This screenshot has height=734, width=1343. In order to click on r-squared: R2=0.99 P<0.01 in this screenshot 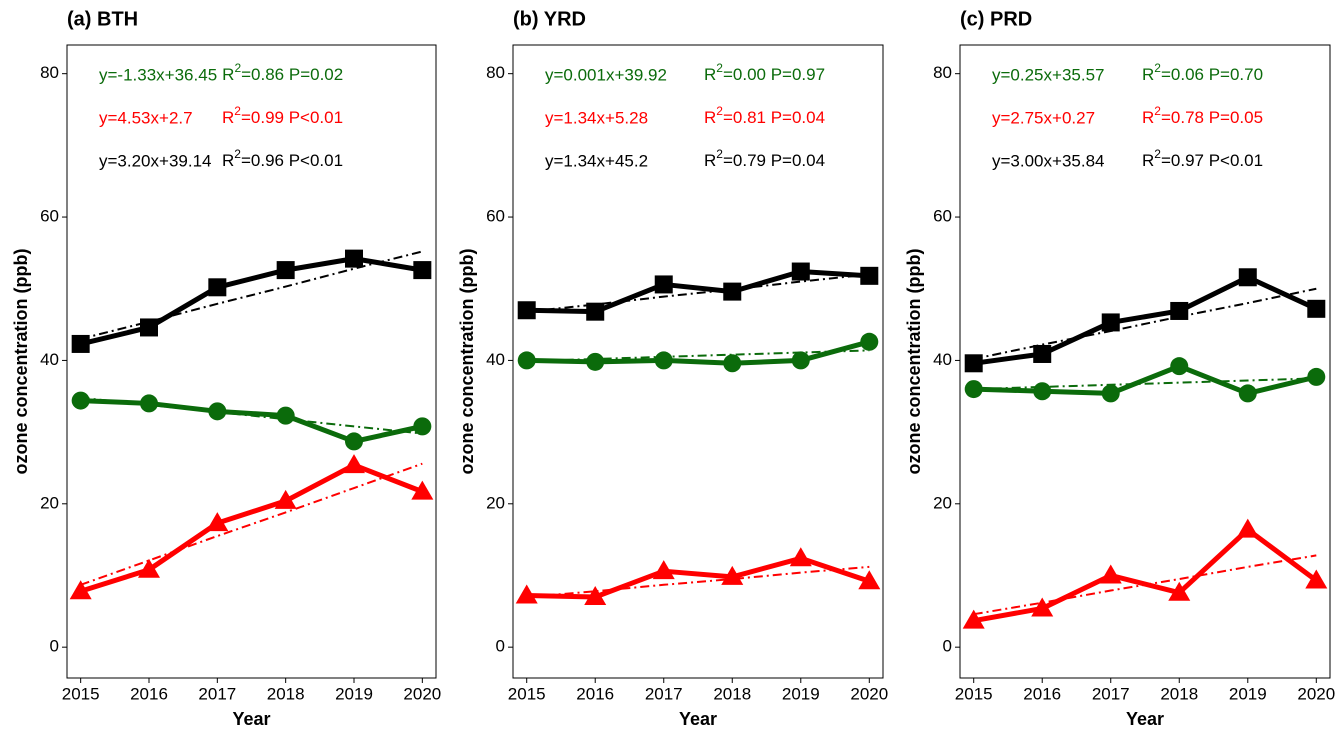, I will do `click(282, 115)`.